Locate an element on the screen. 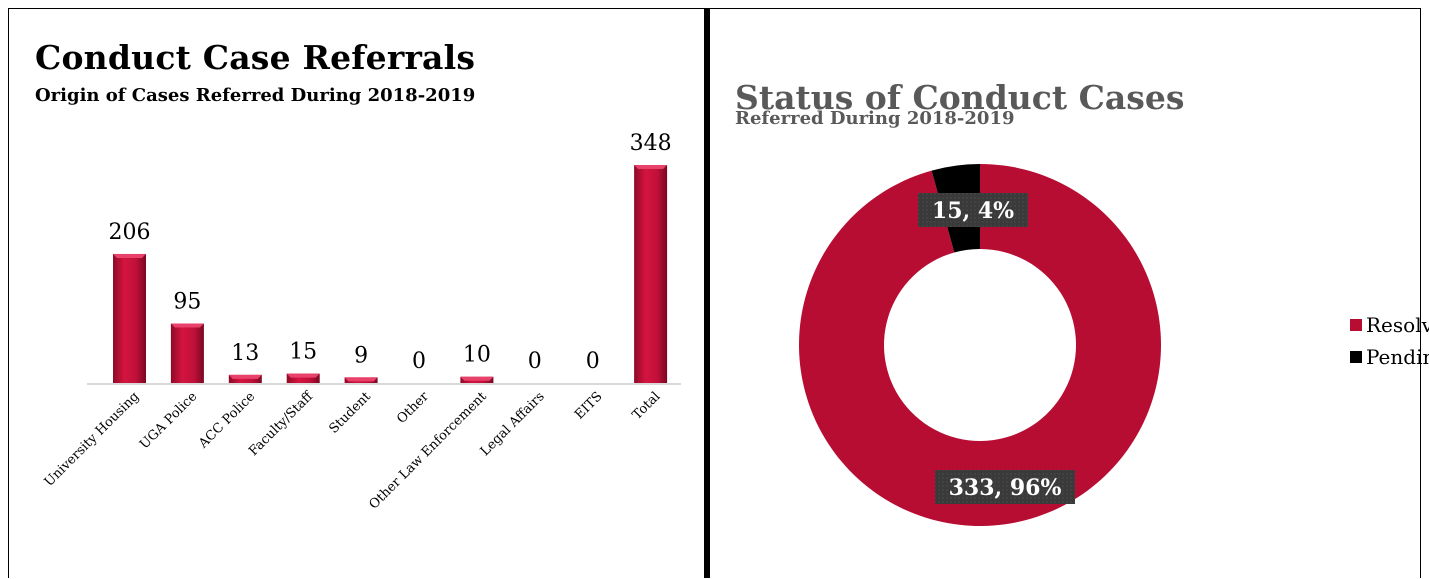  data-label: 348 is located at coordinates (651, 143).